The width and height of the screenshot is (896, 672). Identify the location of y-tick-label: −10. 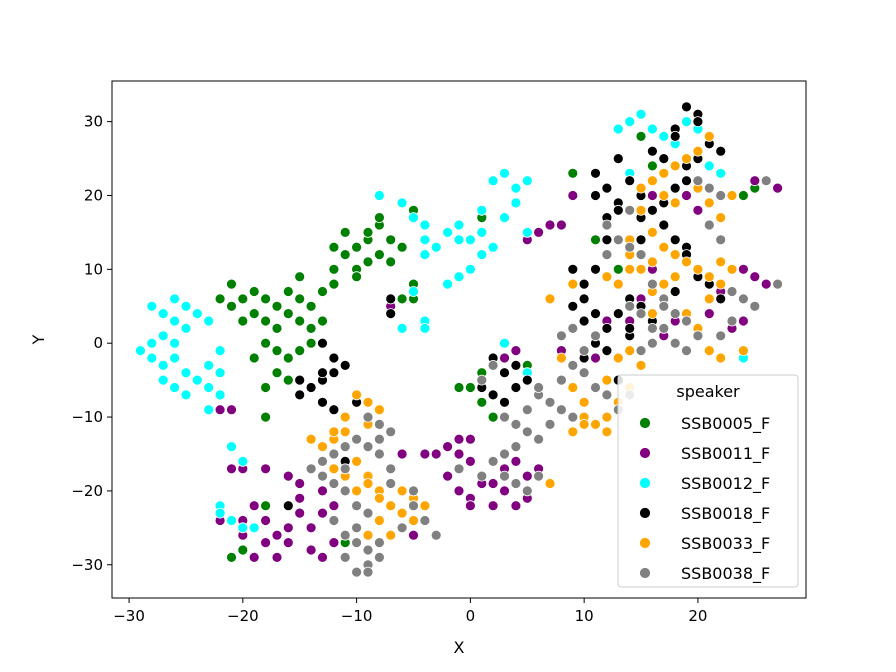
(87, 417).